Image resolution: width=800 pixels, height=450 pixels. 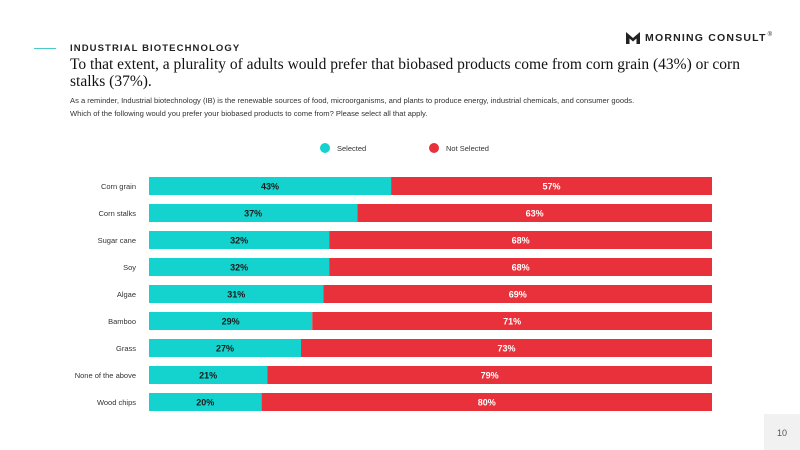 What do you see at coordinates (467, 148) in the screenshot?
I see `legend-label-not-selected: Not Selected` at bounding box center [467, 148].